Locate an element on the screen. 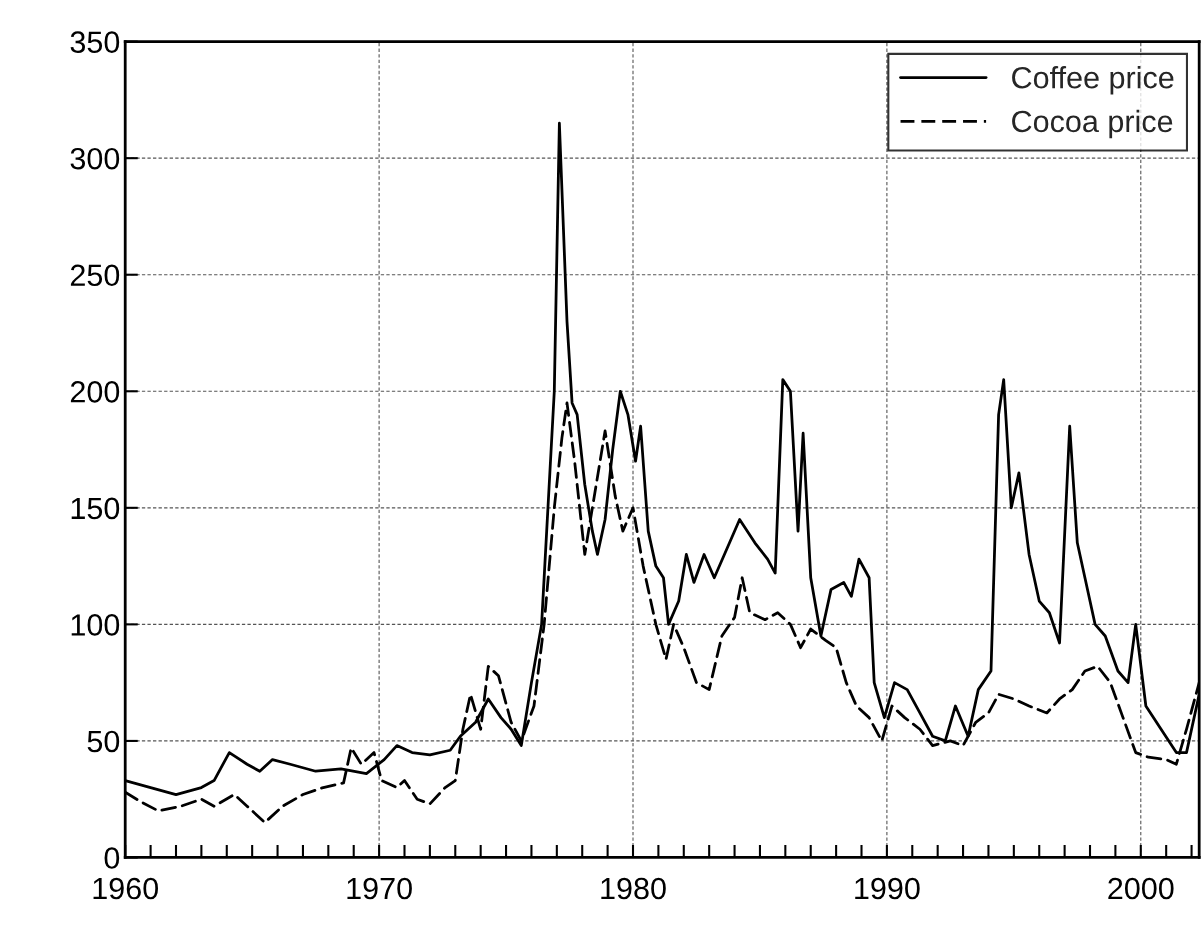  legend-label: Cocoa price is located at coordinates (1092, 124).